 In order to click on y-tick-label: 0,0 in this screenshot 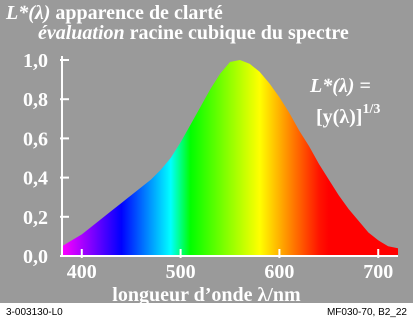, I will do `click(35, 257)`.